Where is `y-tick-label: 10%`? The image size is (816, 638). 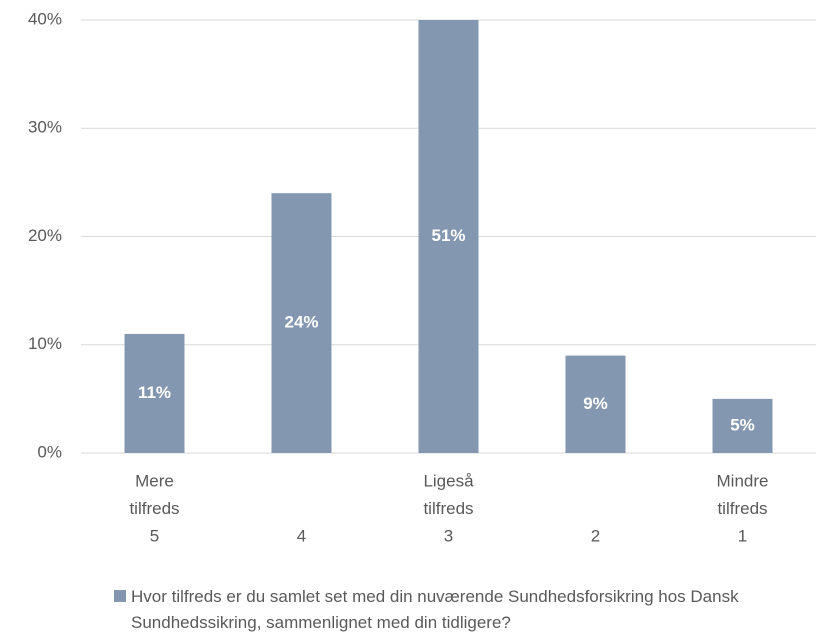
y-tick-label: 10% is located at coordinates (45, 343).